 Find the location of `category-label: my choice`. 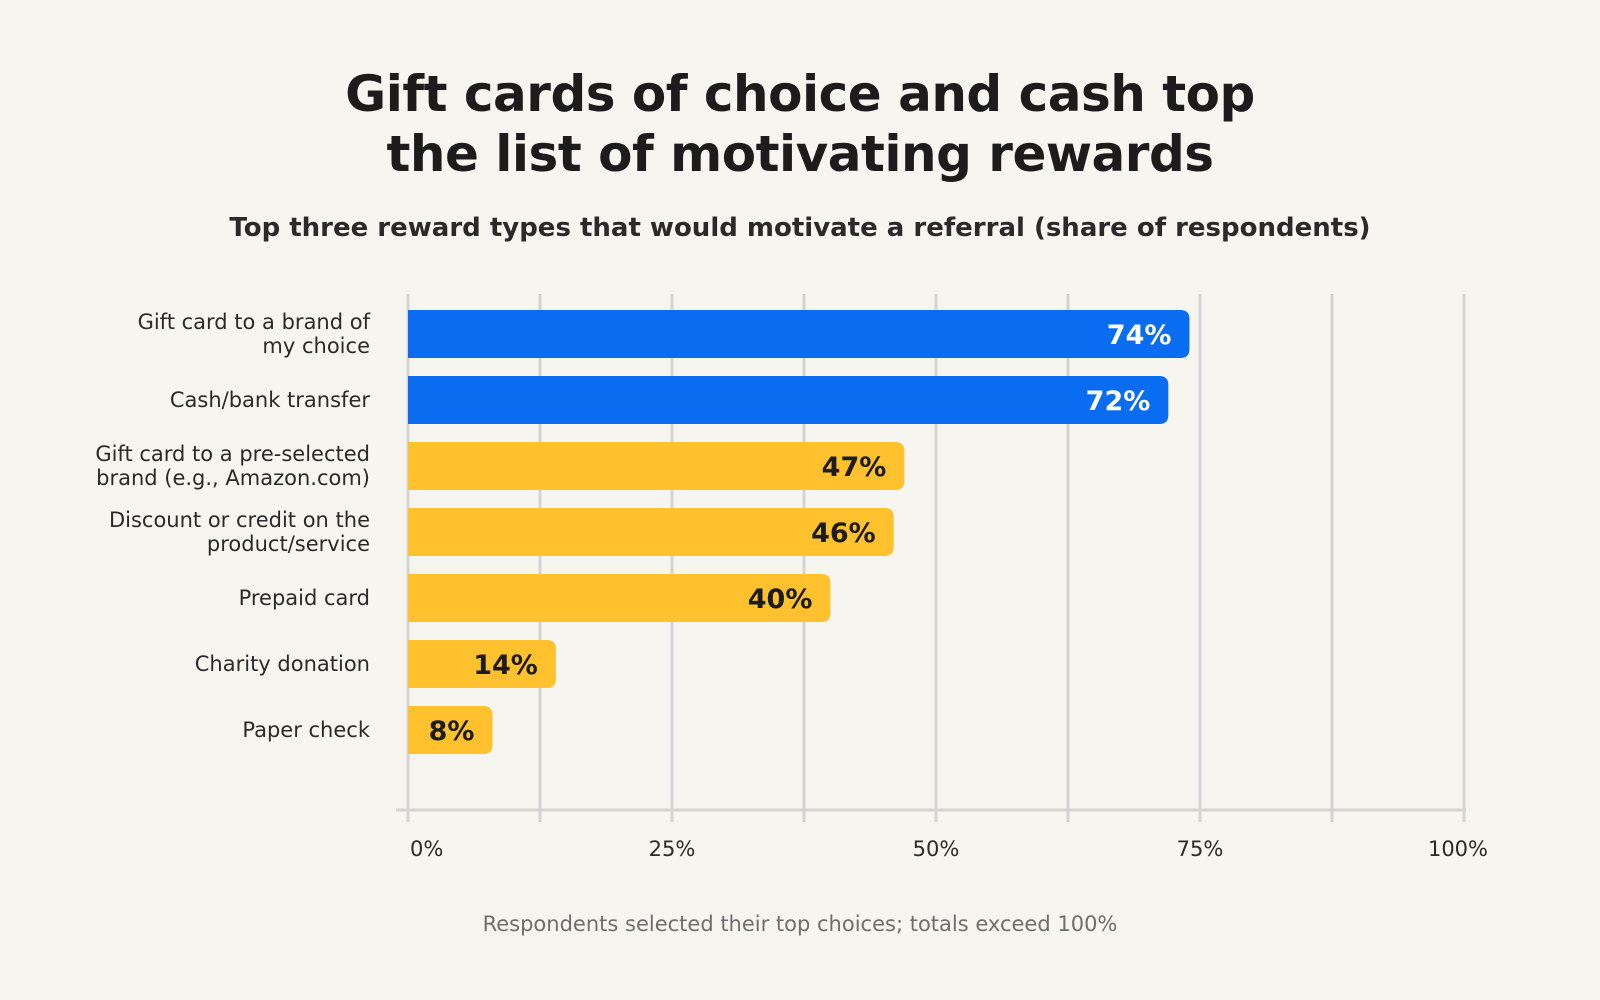

category-label: my choice is located at coordinates (316, 346).